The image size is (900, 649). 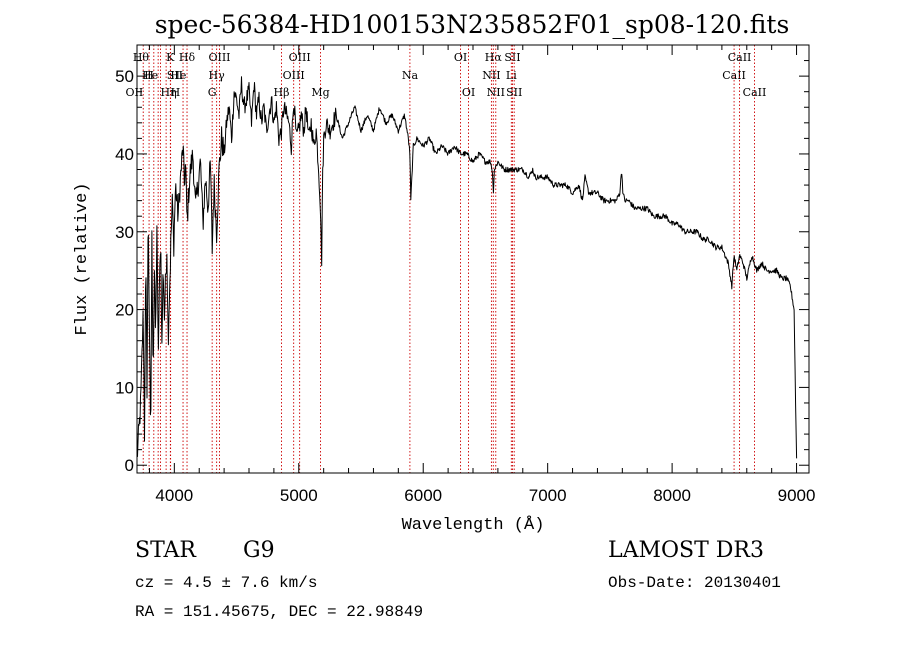 I want to click on survey-name: LAMOST DR3, so click(x=686, y=550).